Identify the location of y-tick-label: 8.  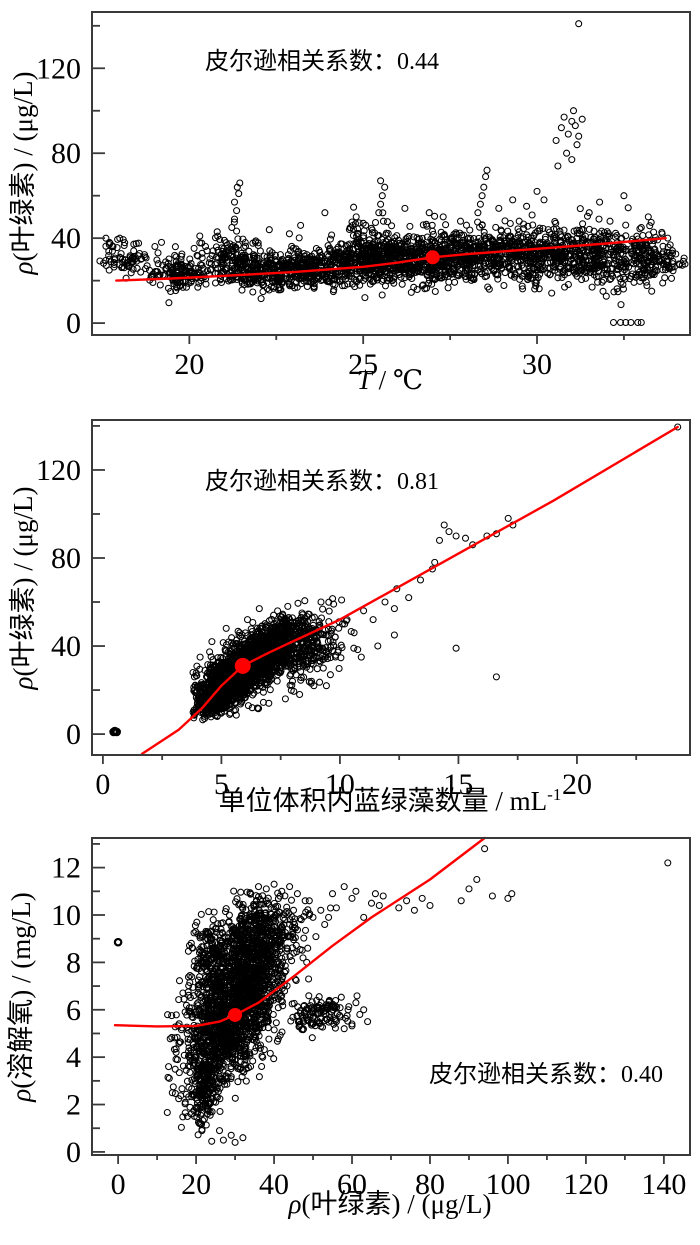
(73, 962).